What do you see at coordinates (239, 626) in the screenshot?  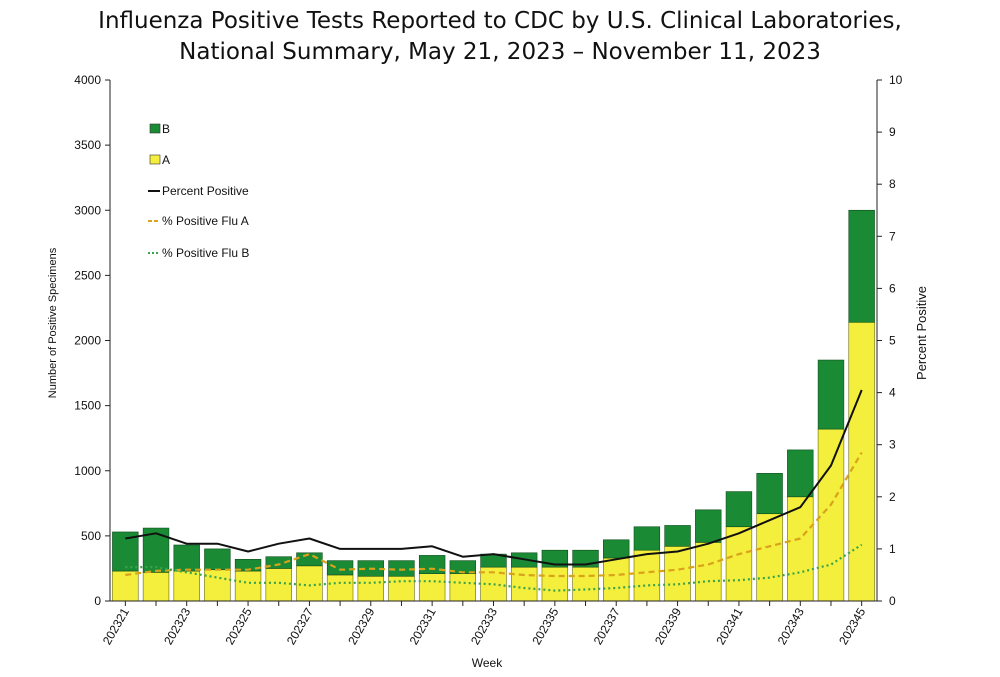 I see `x-tick-label: 202325` at bounding box center [239, 626].